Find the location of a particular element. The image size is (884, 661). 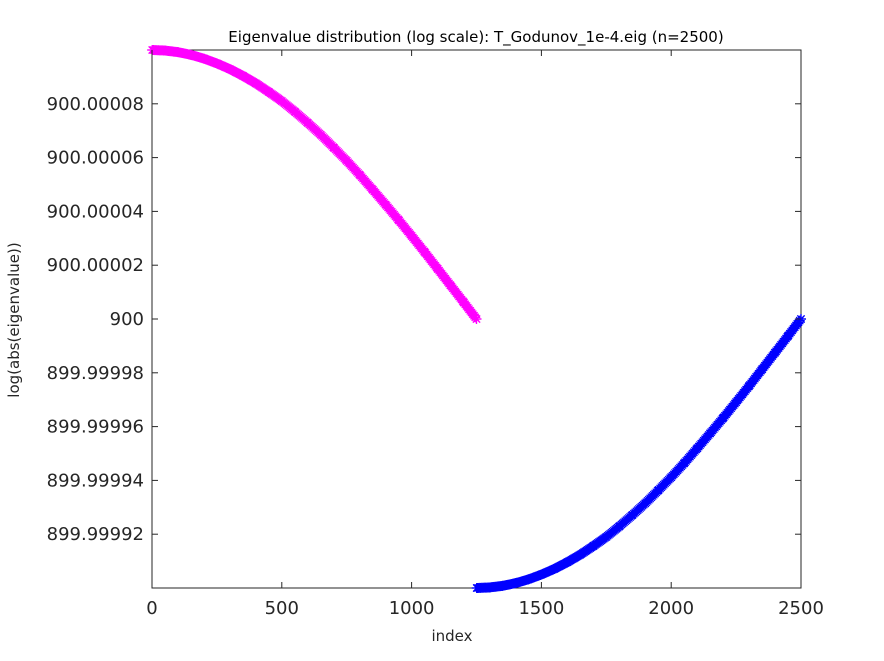

y-tick-label: 900 is located at coordinates (127, 319).